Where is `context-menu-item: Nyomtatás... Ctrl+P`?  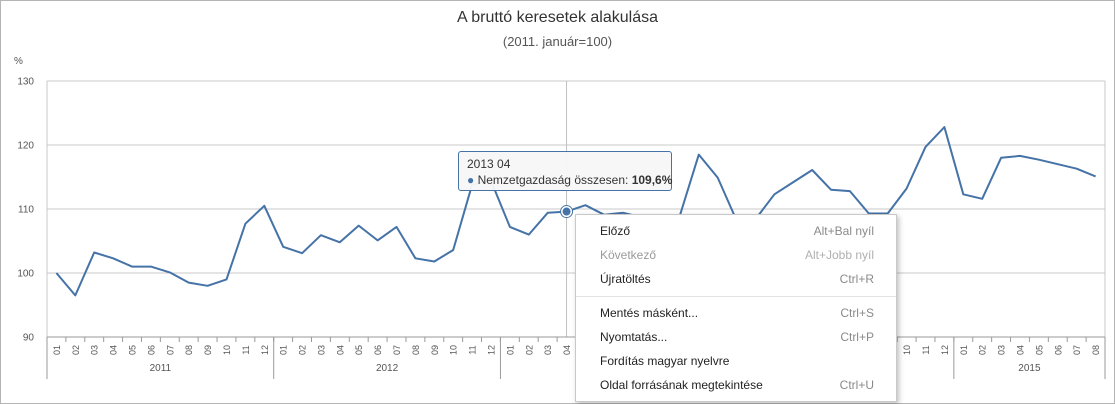
context-menu-item: Nyomtatás... Ctrl+P is located at coordinates (736, 337).